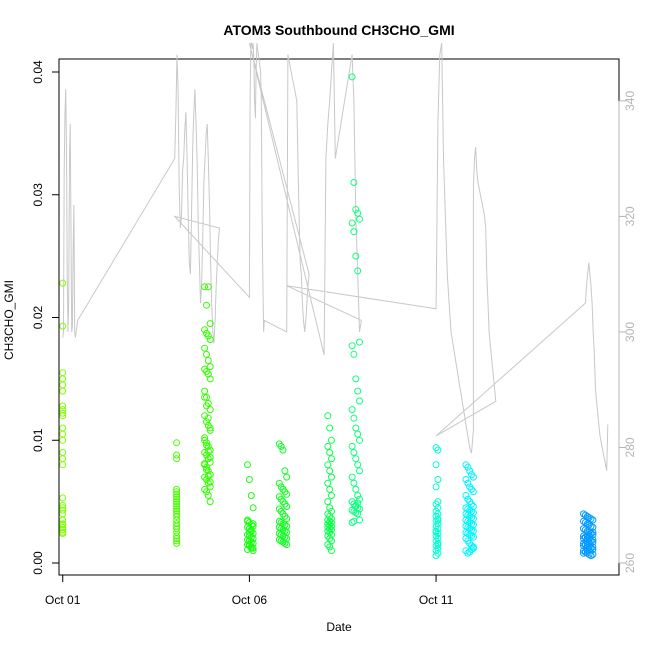 This screenshot has width=650, height=650. I want to click on y-tick-label: 0.00, so click(38, 563).